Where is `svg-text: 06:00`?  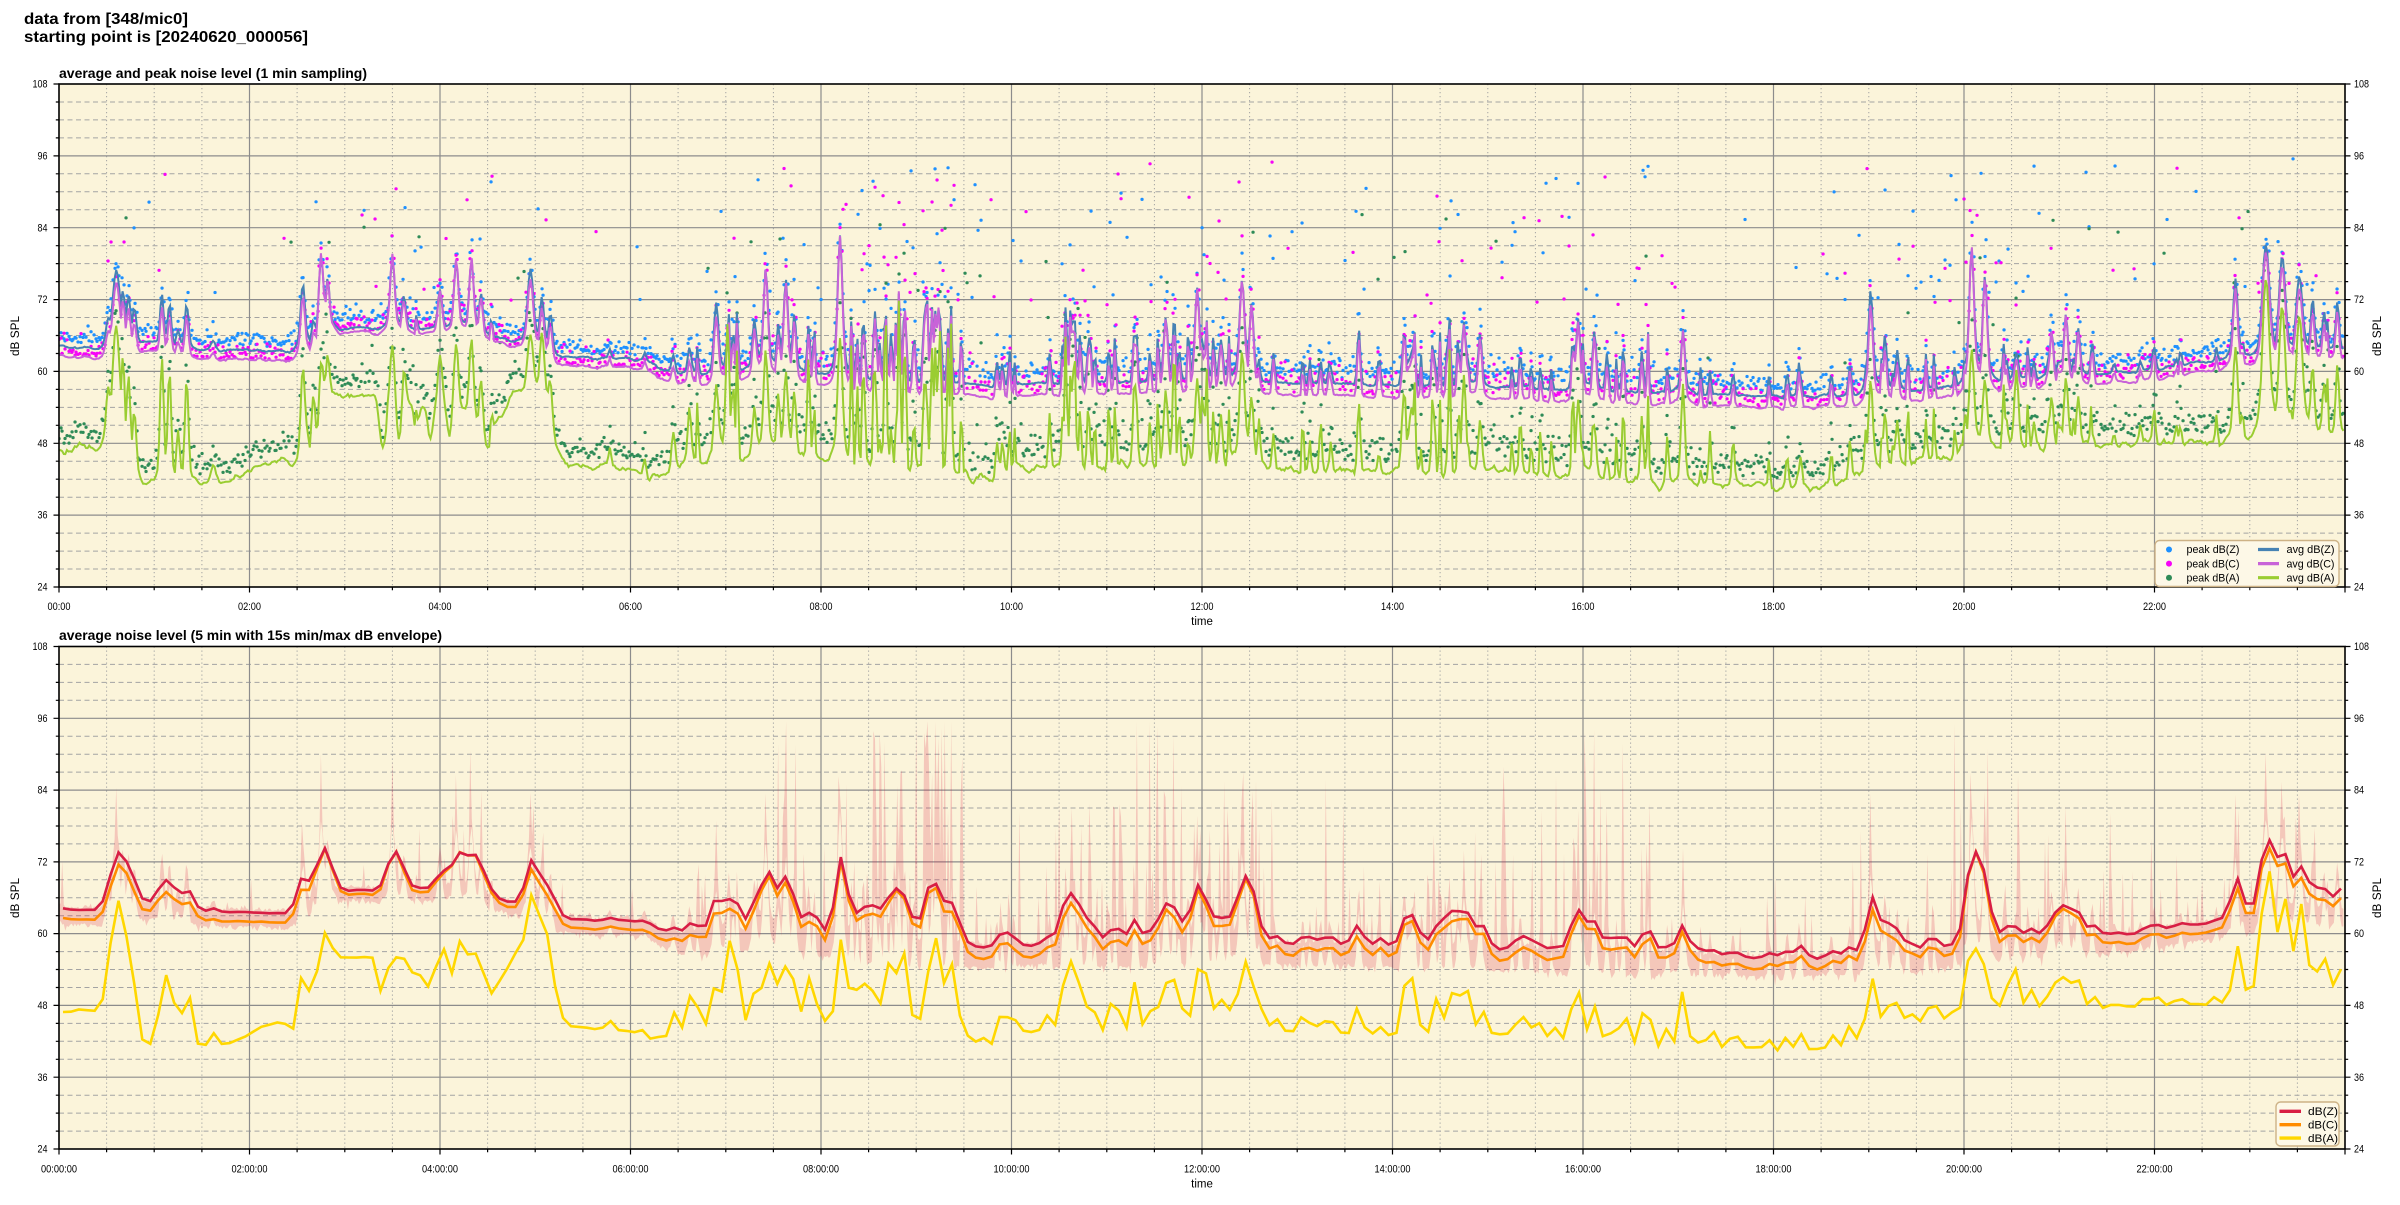 svg-text: 06:00 is located at coordinates (630, 607).